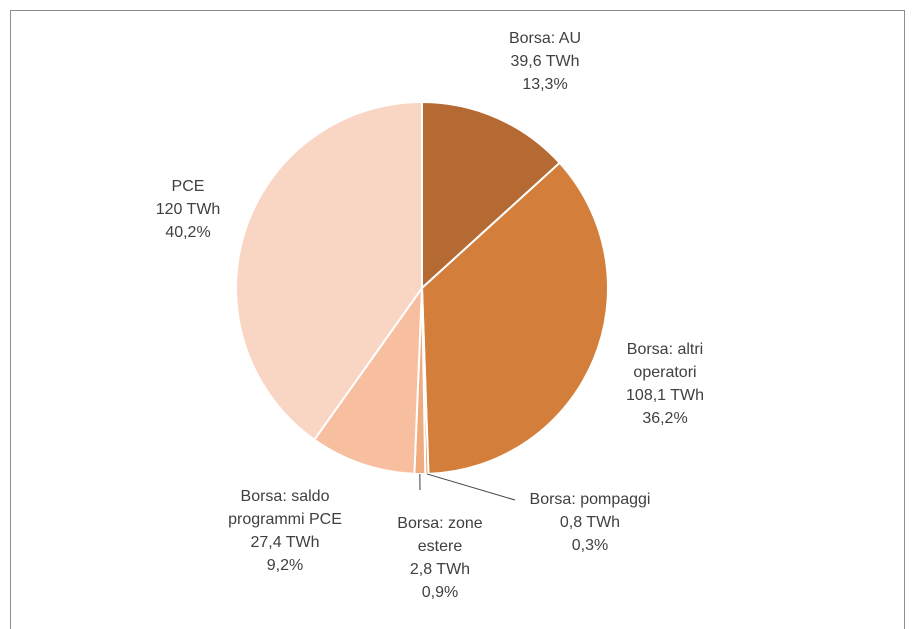 The width and height of the screenshot is (917, 629). Describe the element at coordinates (545, 84) in the screenshot. I see `percentage-label: 13,3%` at that location.